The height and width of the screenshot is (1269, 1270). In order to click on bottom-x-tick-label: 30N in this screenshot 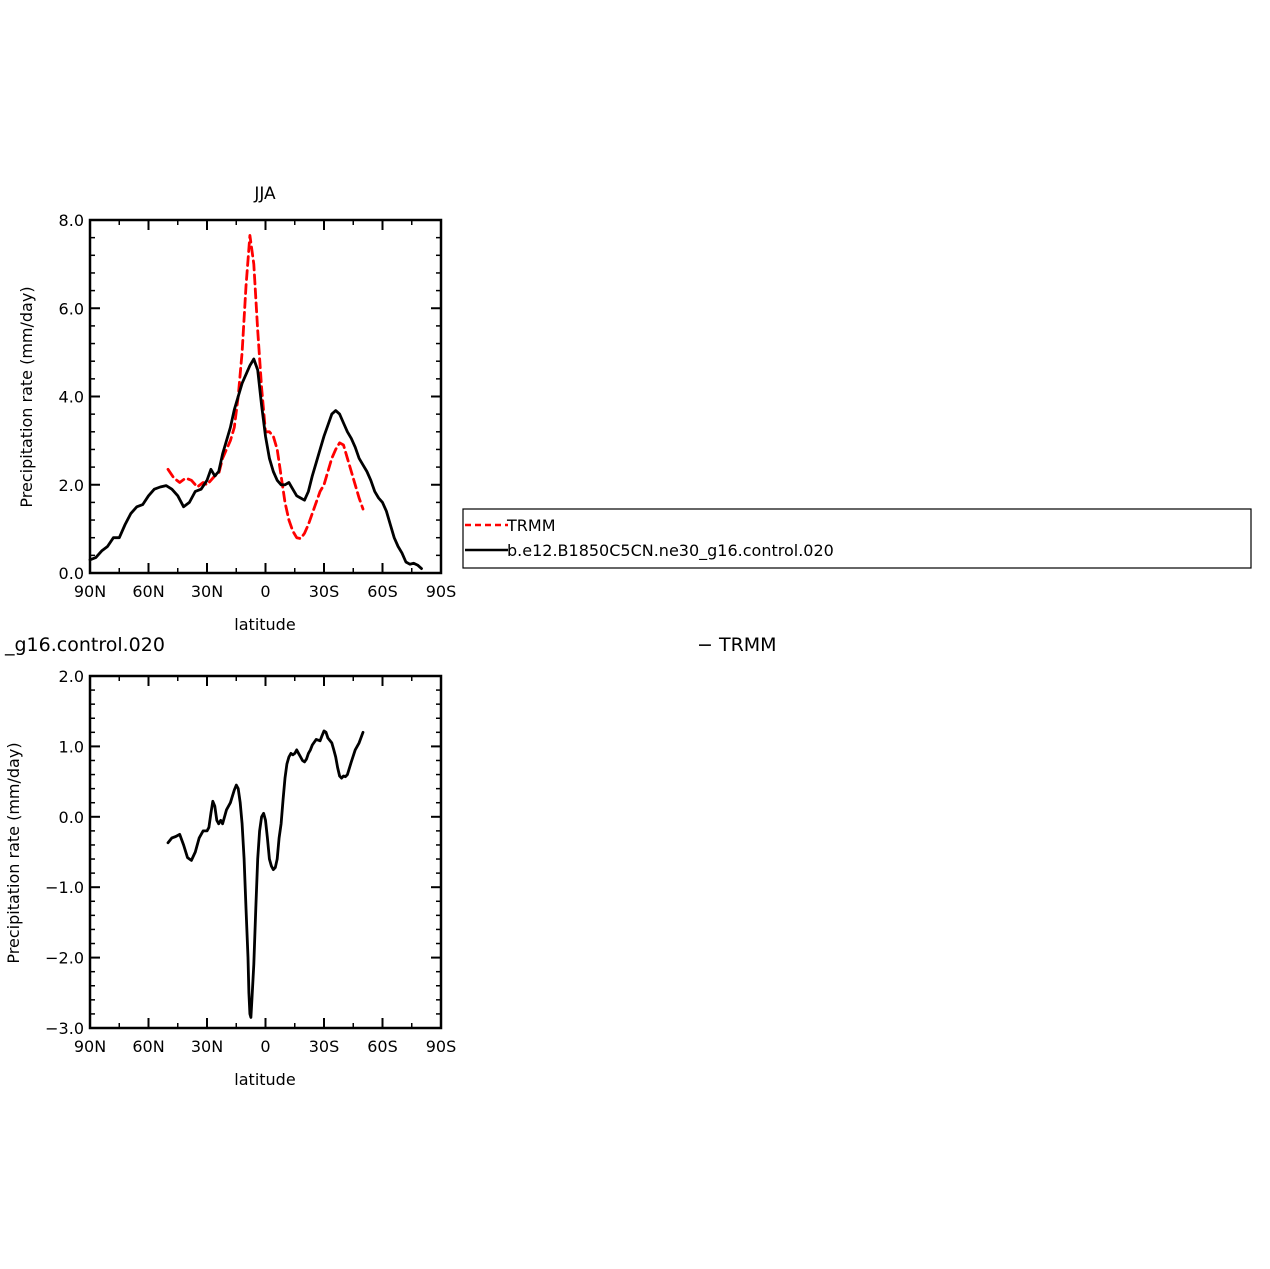, I will do `click(207, 1046)`.